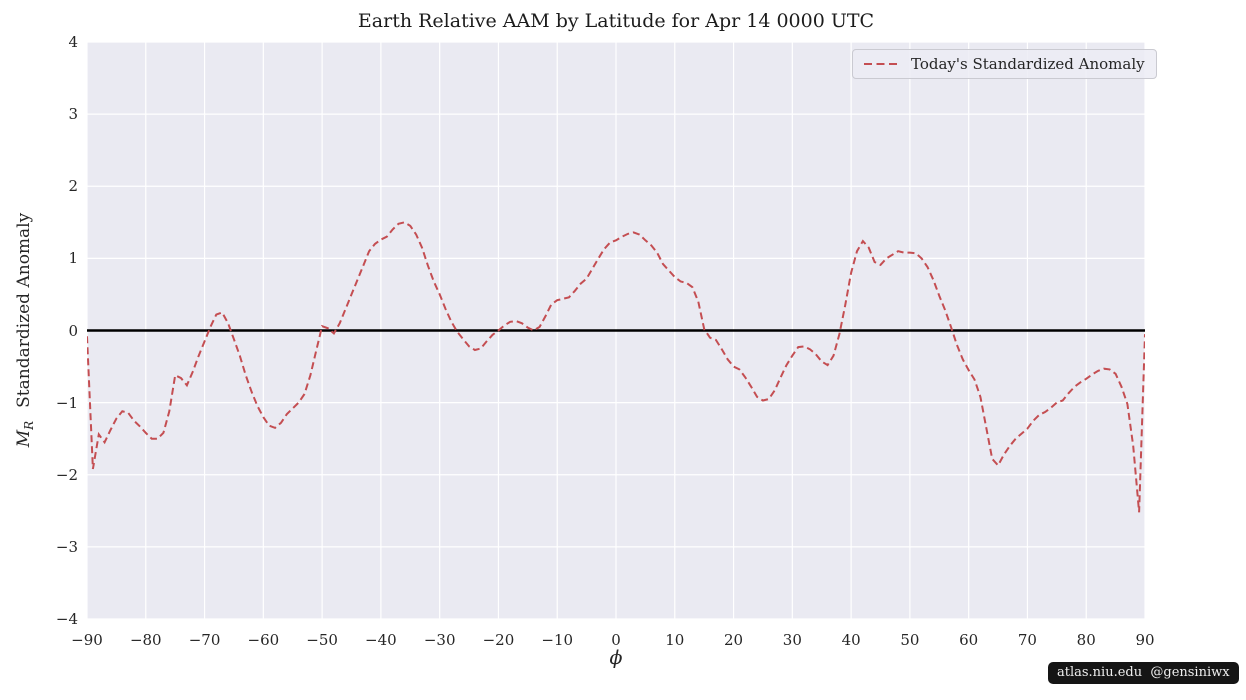  Describe the element at coordinates (969, 640) in the screenshot. I see `x-tick-label: 60` at that location.